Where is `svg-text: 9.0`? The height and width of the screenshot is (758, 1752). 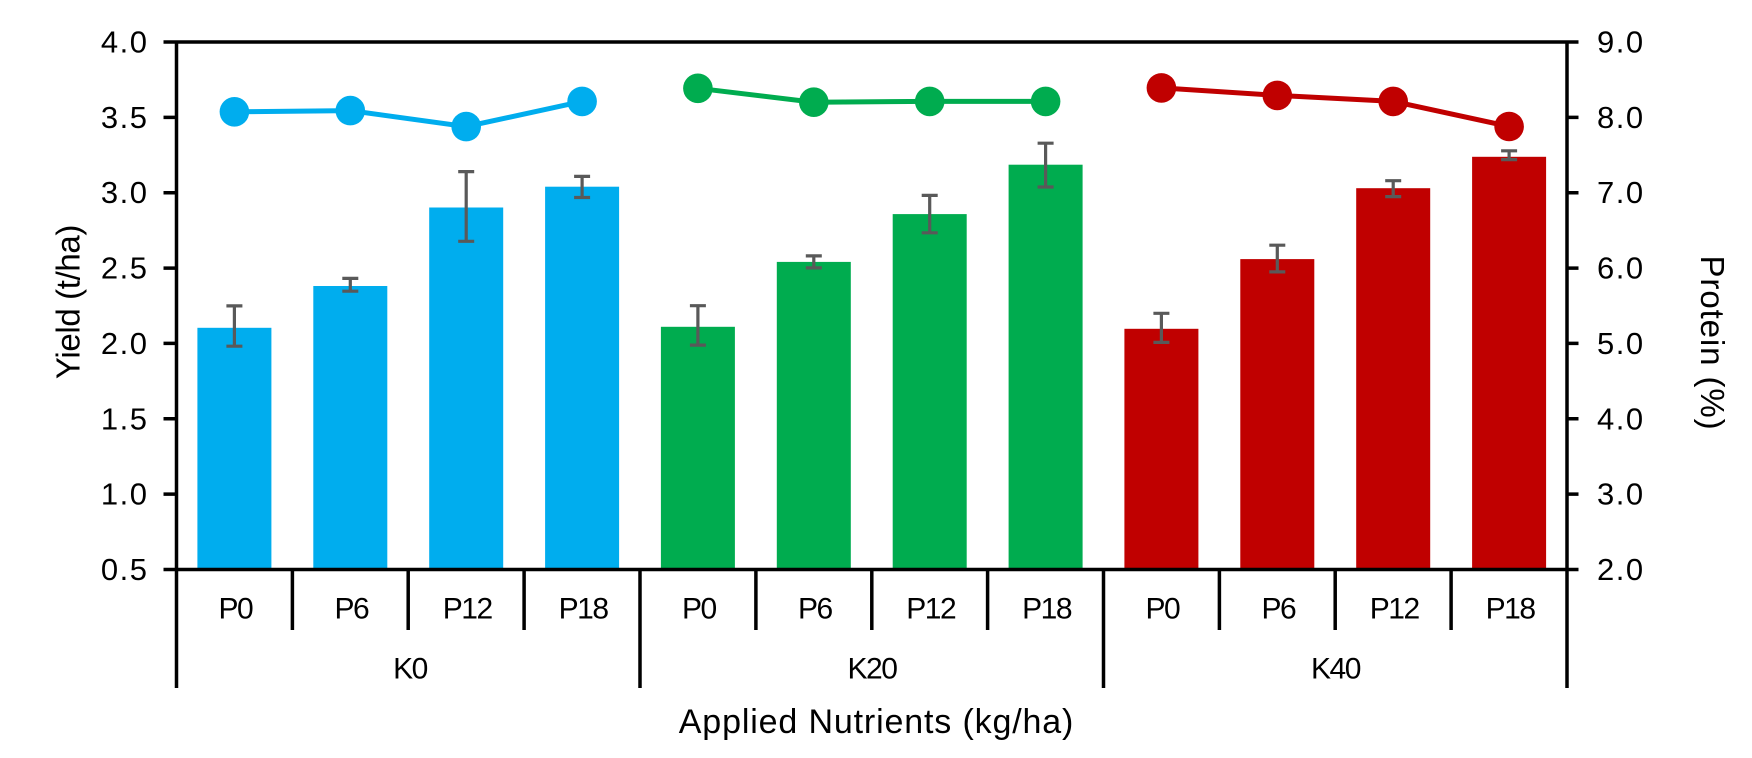 svg-text: 9.0 is located at coordinates (1621, 42).